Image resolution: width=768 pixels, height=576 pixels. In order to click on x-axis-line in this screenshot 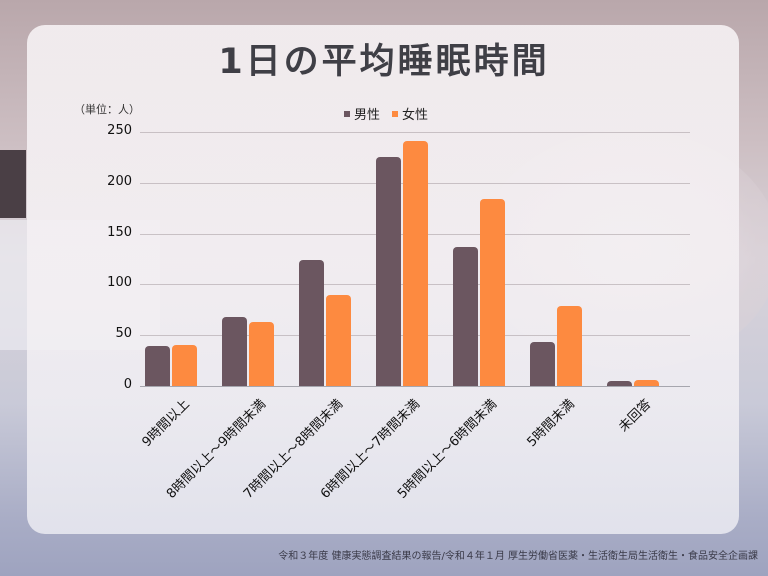, I will do `click(415, 386)`.